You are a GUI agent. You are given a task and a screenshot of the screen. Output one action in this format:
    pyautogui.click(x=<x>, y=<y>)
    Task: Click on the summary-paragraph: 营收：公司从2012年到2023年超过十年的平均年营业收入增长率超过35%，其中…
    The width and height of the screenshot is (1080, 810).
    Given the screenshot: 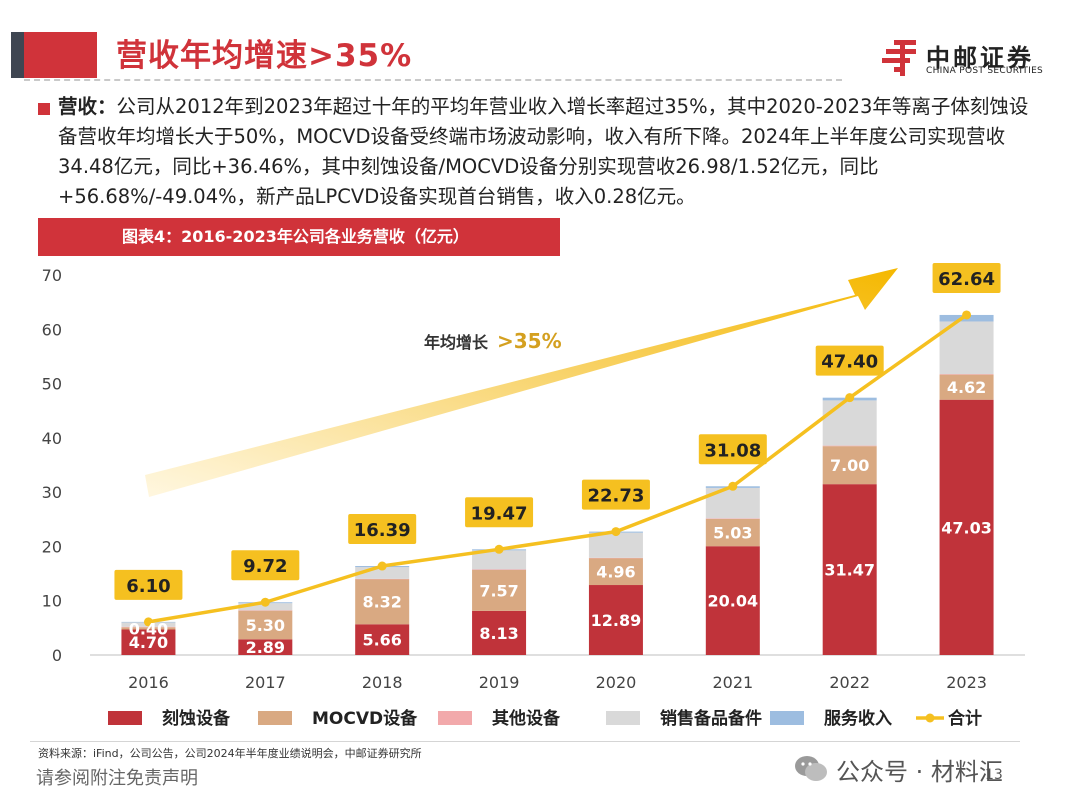 What is the action you would take?
    pyautogui.click(x=550, y=152)
    